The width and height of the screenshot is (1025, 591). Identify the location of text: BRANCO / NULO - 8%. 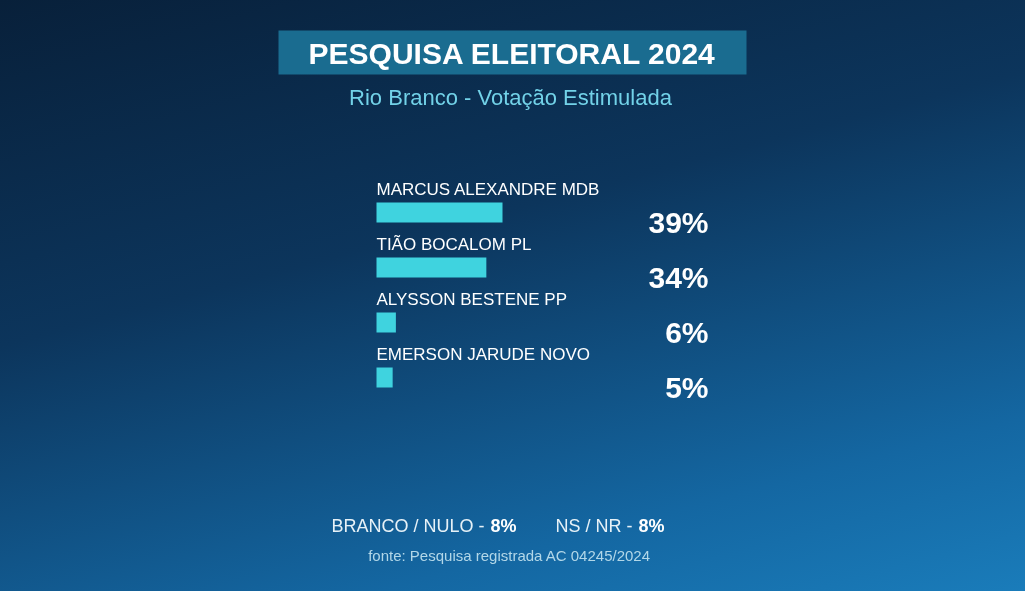
(424, 525).